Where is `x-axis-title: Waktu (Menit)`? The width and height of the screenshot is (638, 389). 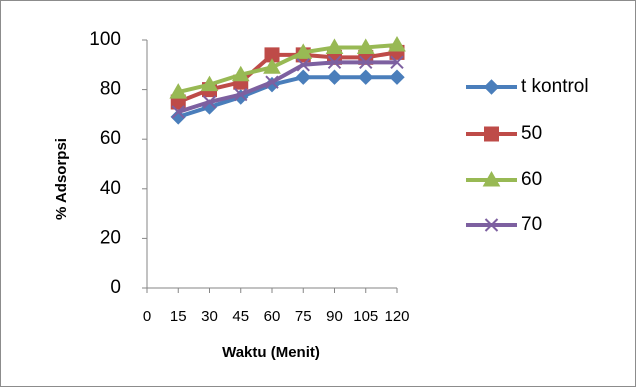
x-axis-title: Waktu (Menit) is located at coordinates (271, 352).